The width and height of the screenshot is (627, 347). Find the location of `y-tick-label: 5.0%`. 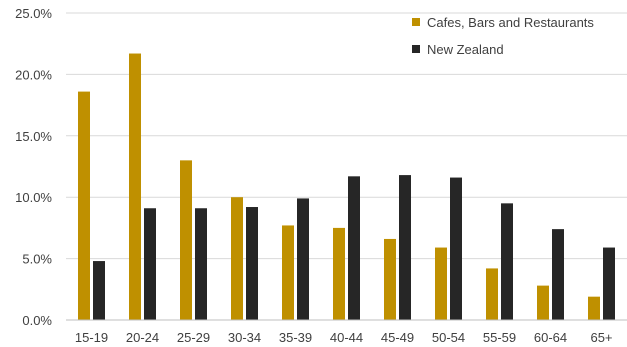

y-tick-label: 5.0% is located at coordinates (37, 259).